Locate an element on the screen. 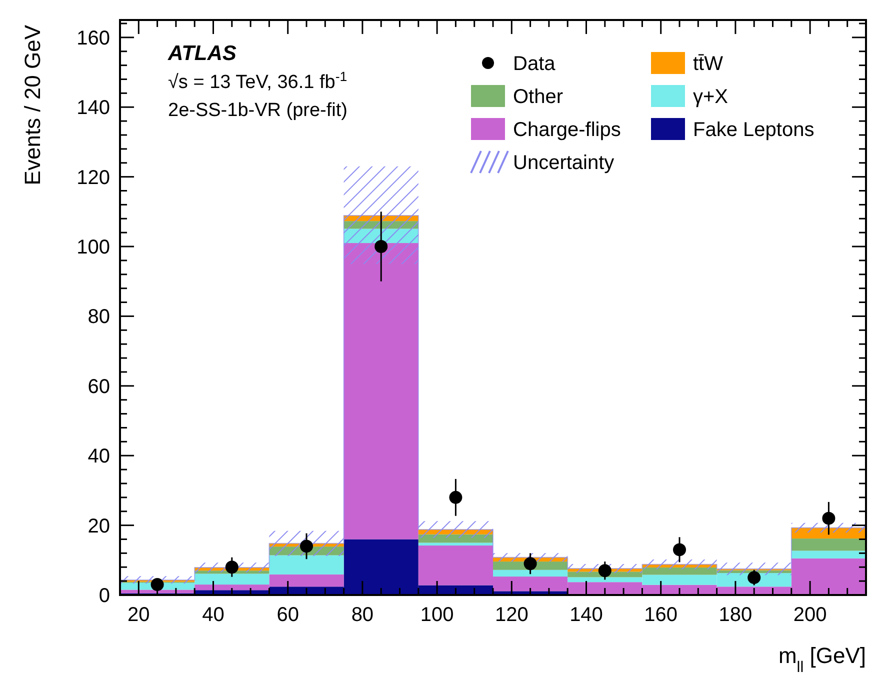 The image size is (876, 681). legend-label: Other is located at coordinates (538, 97).